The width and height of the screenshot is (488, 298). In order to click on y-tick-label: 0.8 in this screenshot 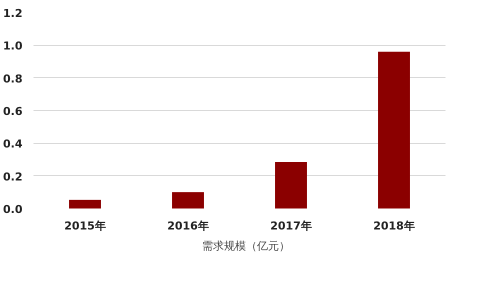, I will do `click(13, 79)`.